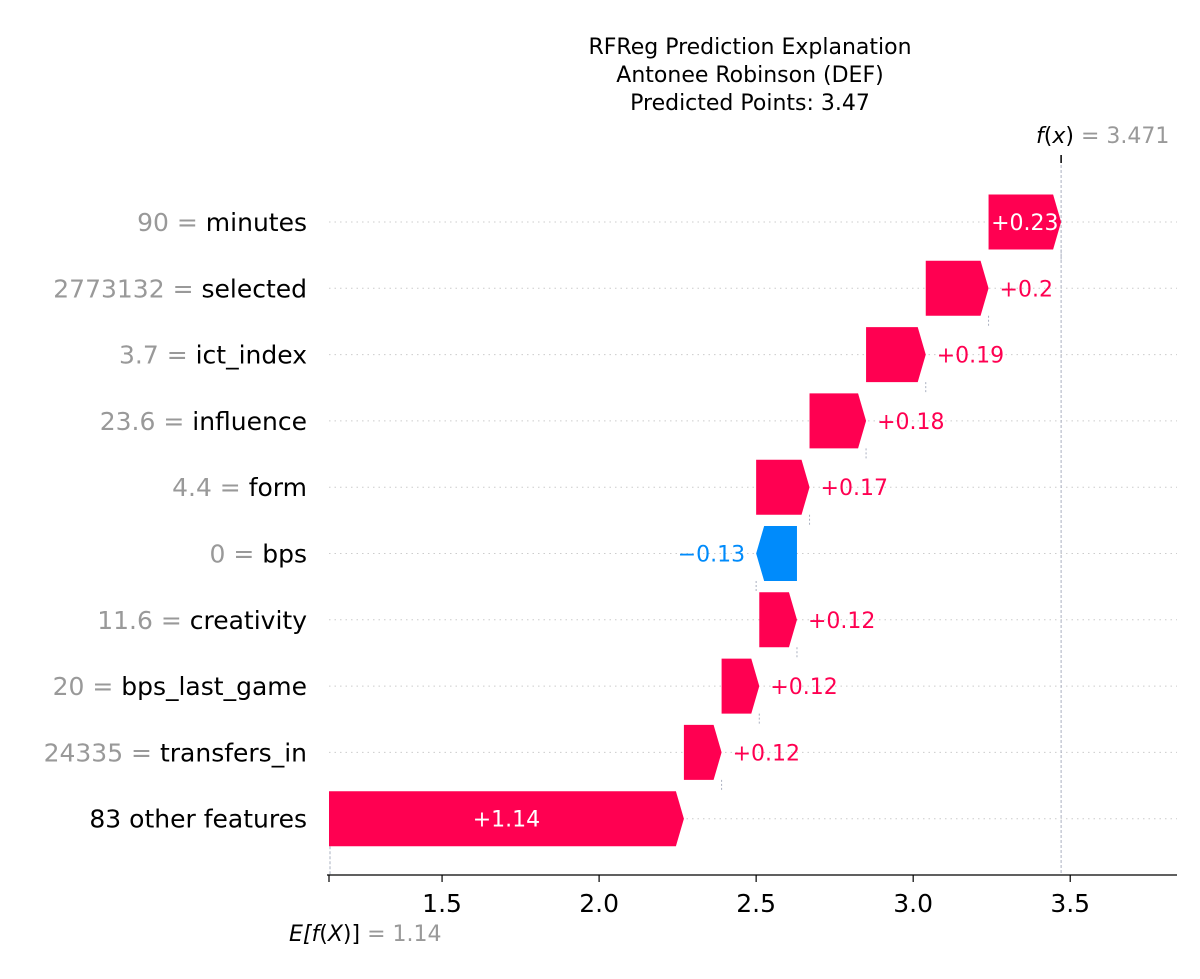 The image size is (1200, 979). I want to click on feature-name: influence, so click(249, 421).